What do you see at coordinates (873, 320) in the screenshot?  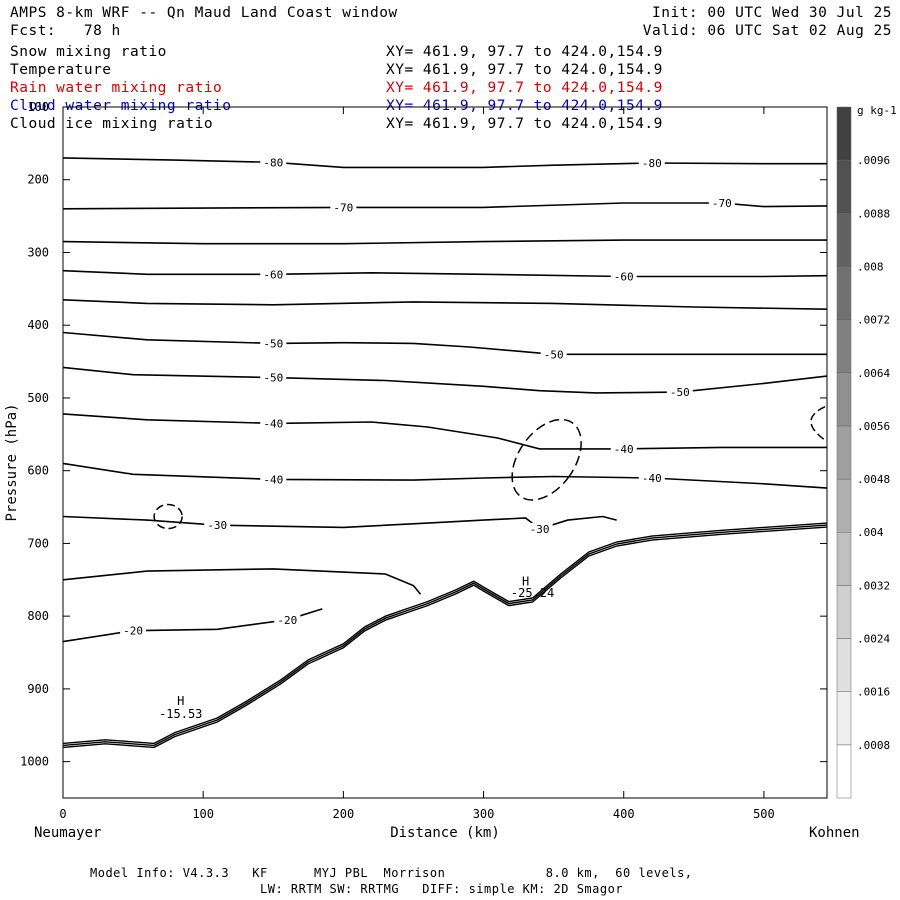 I see `colorbar-tick-label: .0072` at bounding box center [873, 320].